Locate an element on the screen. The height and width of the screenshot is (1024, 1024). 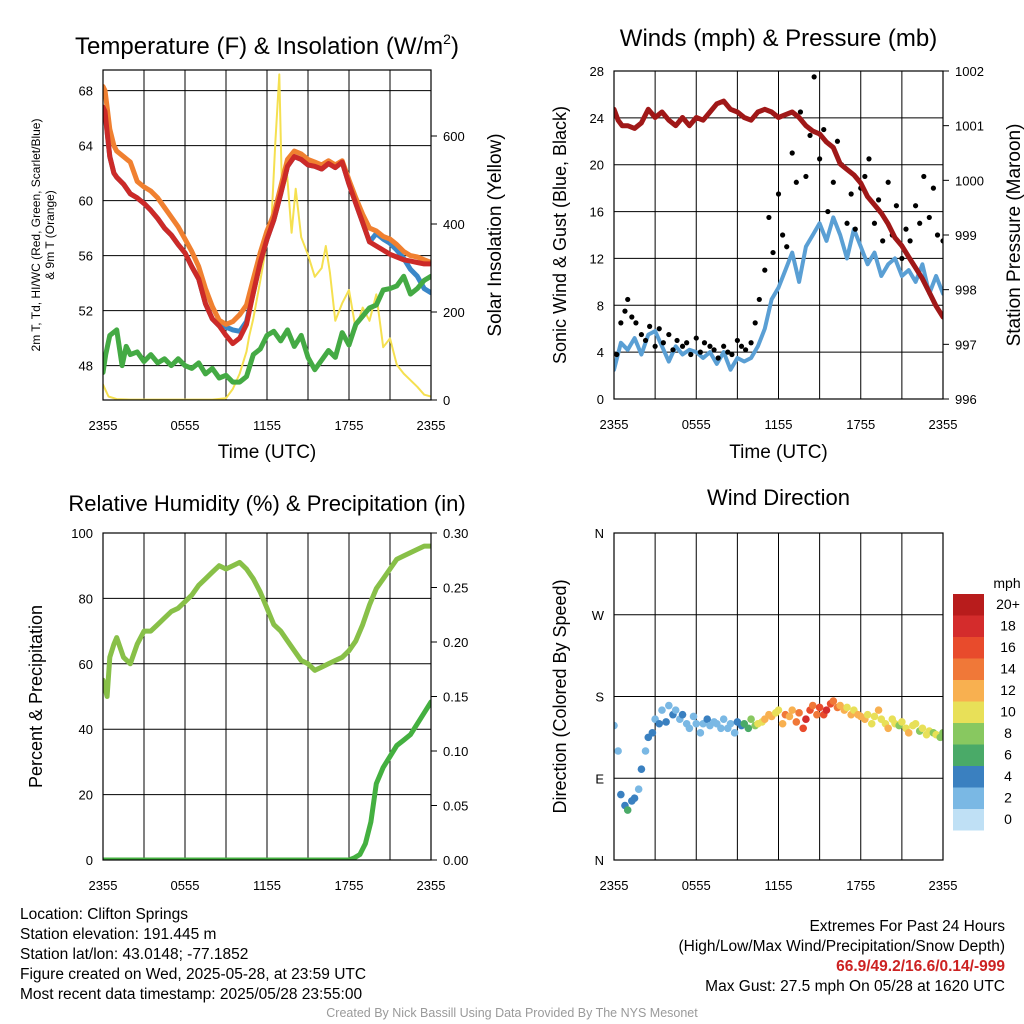
temperature-ytick-label: 60 is located at coordinates (86, 201).